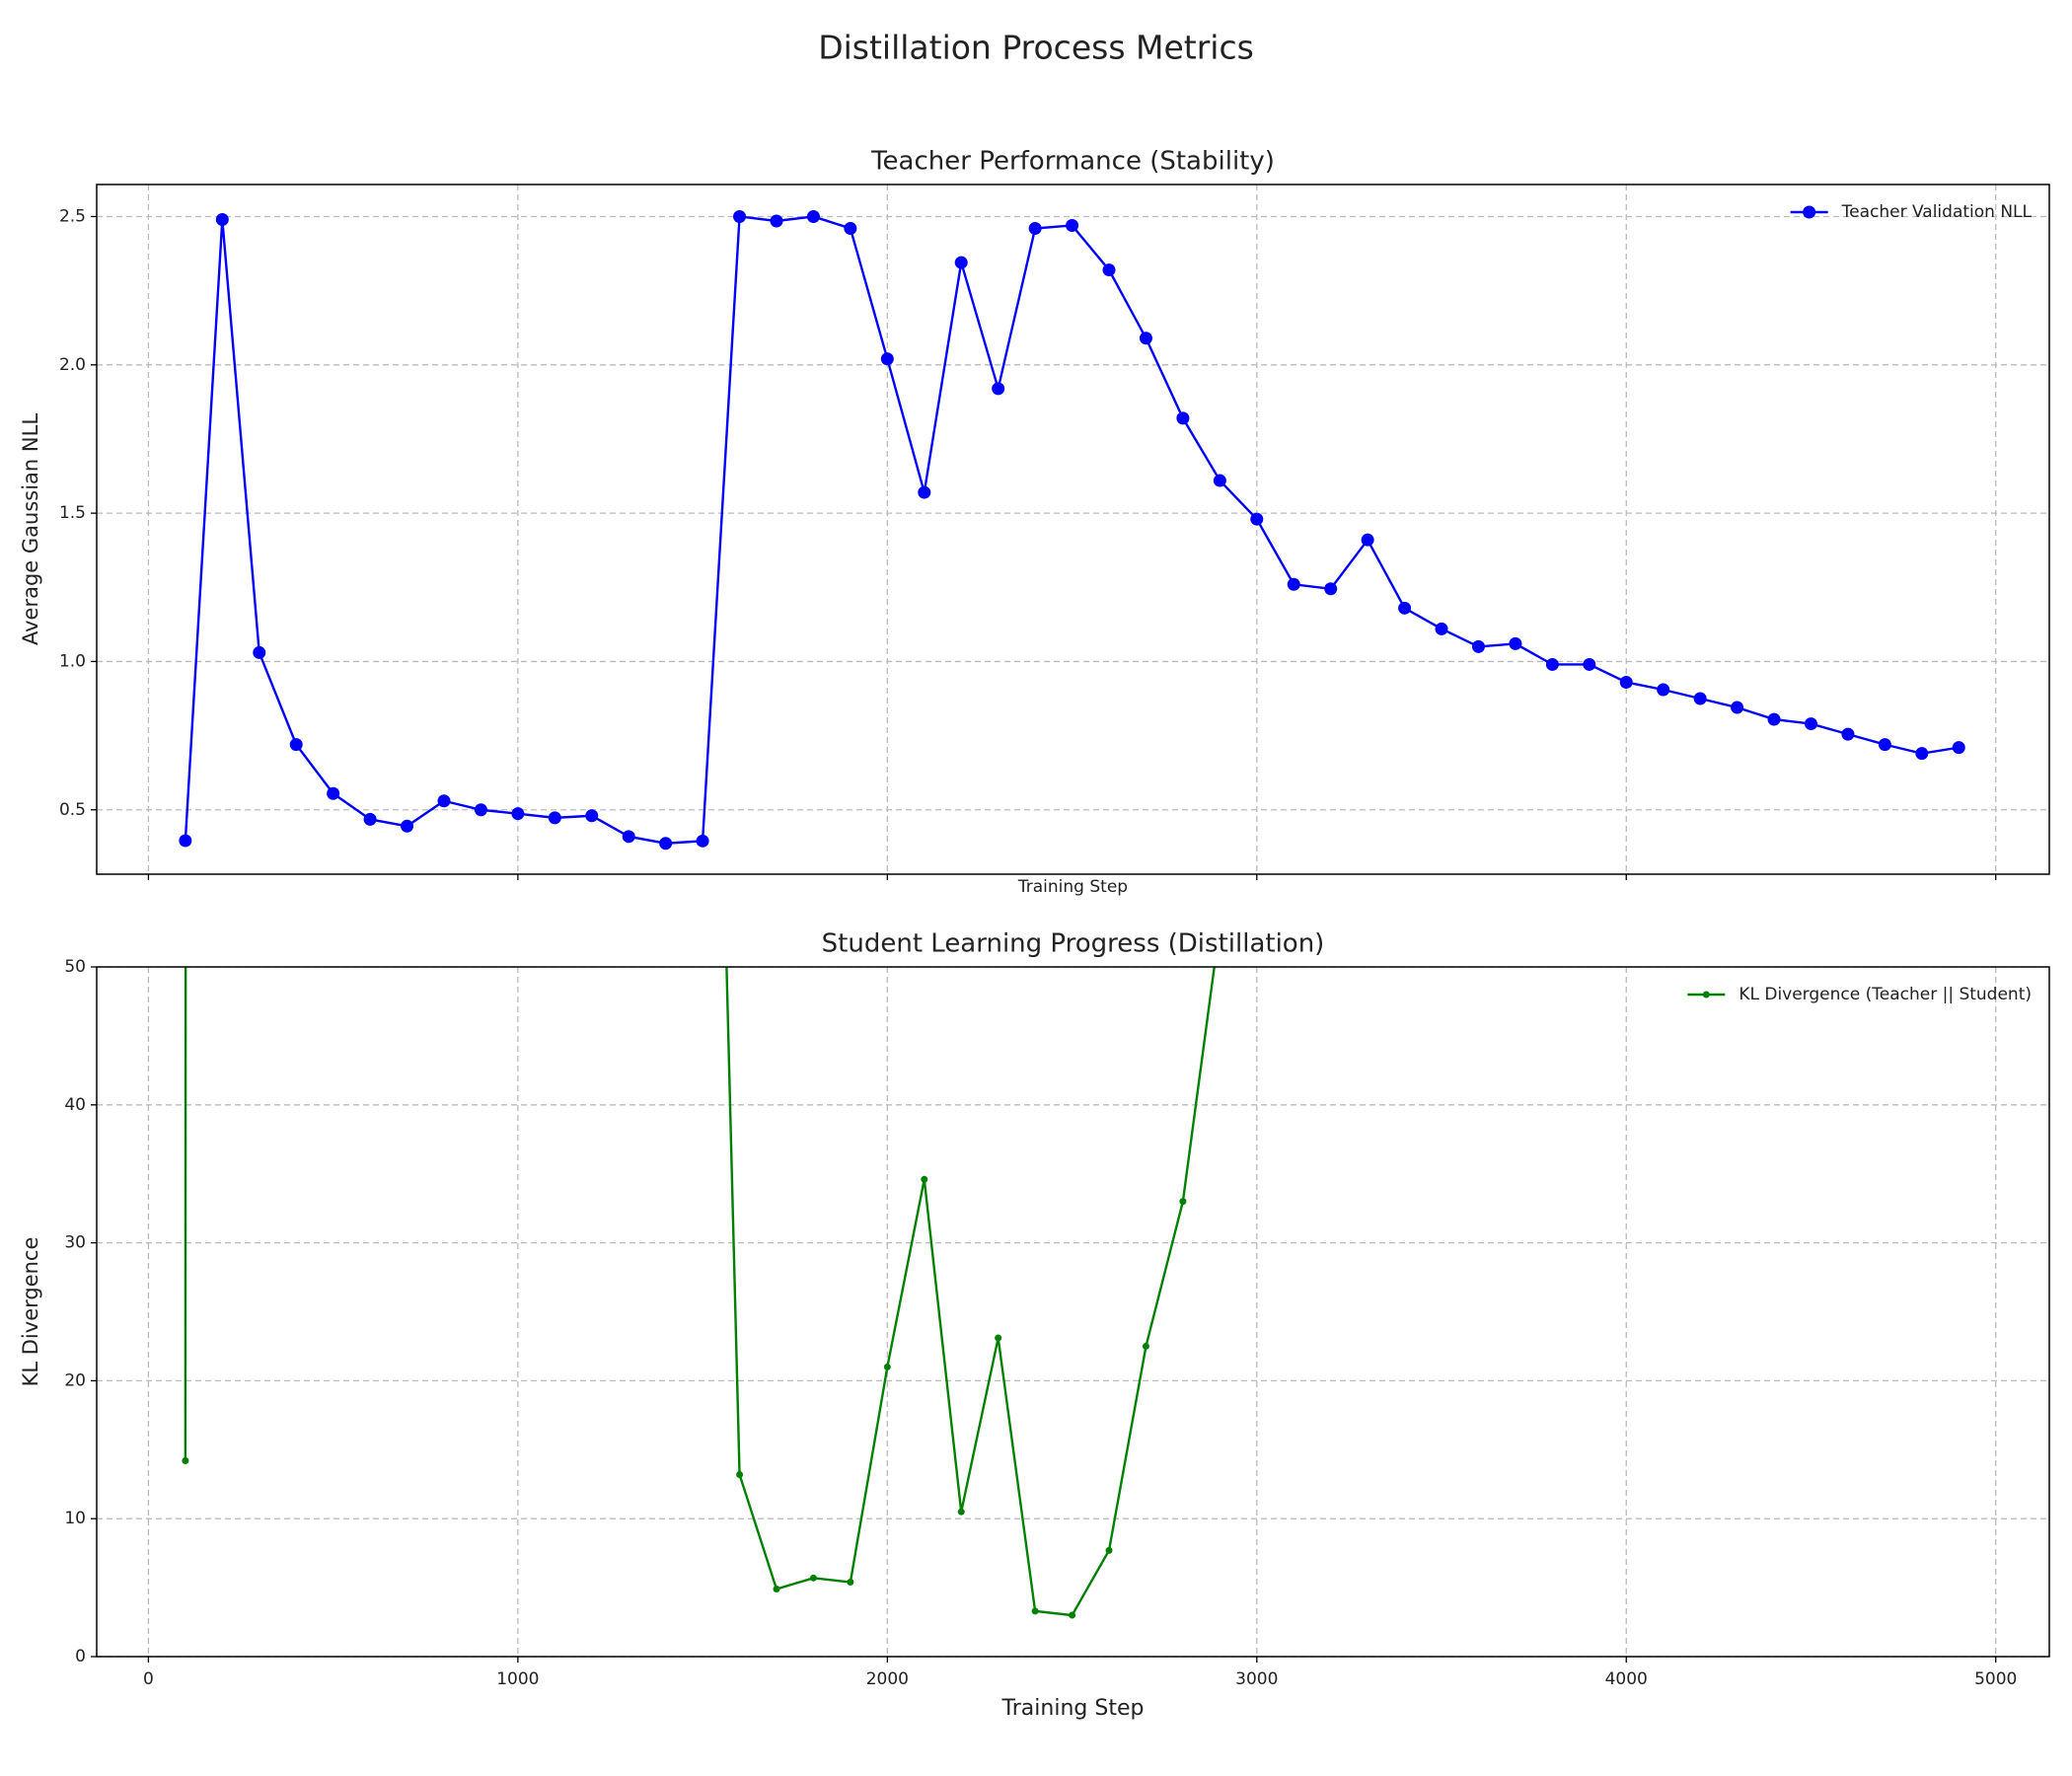  I want to click on y-tick-label: 0.5, so click(73, 810).